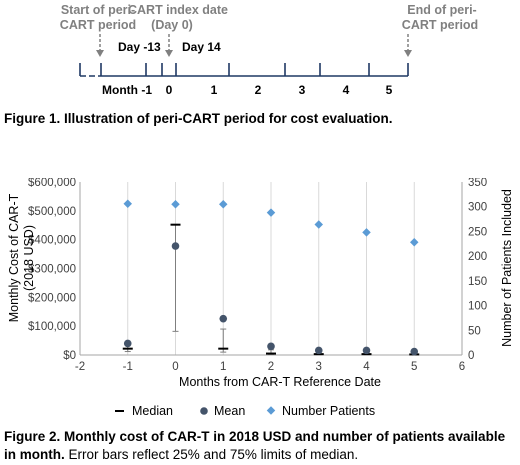 The width and height of the screenshot is (520, 465). I want to click on y-left-axis-title-line1: Monthly Cost of CAR-T, so click(14, 257).